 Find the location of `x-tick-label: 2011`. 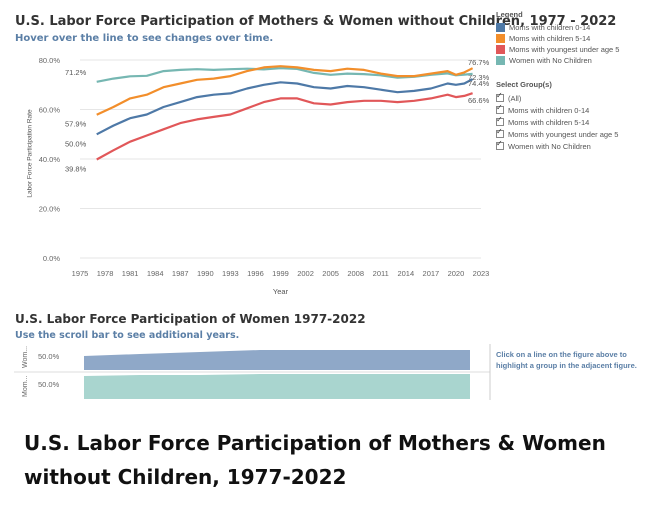

x-tick-label: 2011 is located at coordinates (381, 273).